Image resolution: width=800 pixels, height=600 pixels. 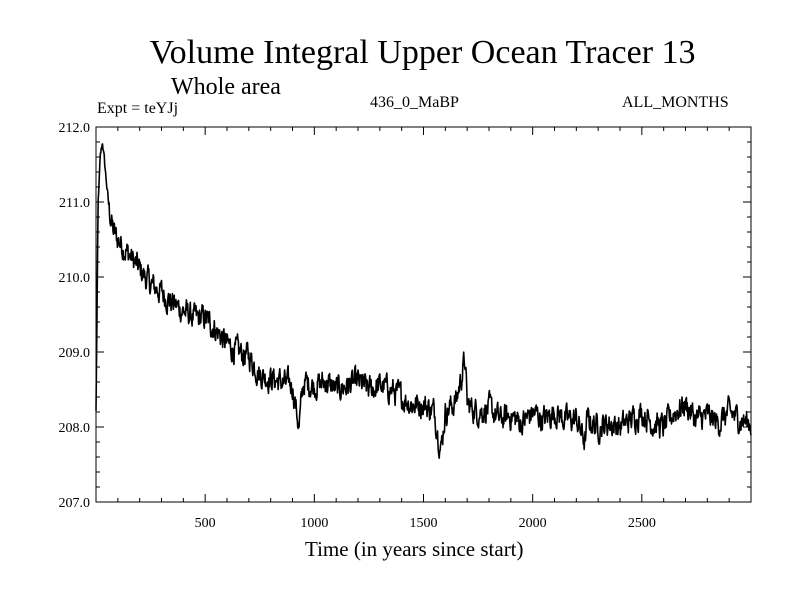 What do you see at coordinates (75, 278) in the screenshot?
I see `y-tick-label: 210.0` at bounding box center [75, 278].